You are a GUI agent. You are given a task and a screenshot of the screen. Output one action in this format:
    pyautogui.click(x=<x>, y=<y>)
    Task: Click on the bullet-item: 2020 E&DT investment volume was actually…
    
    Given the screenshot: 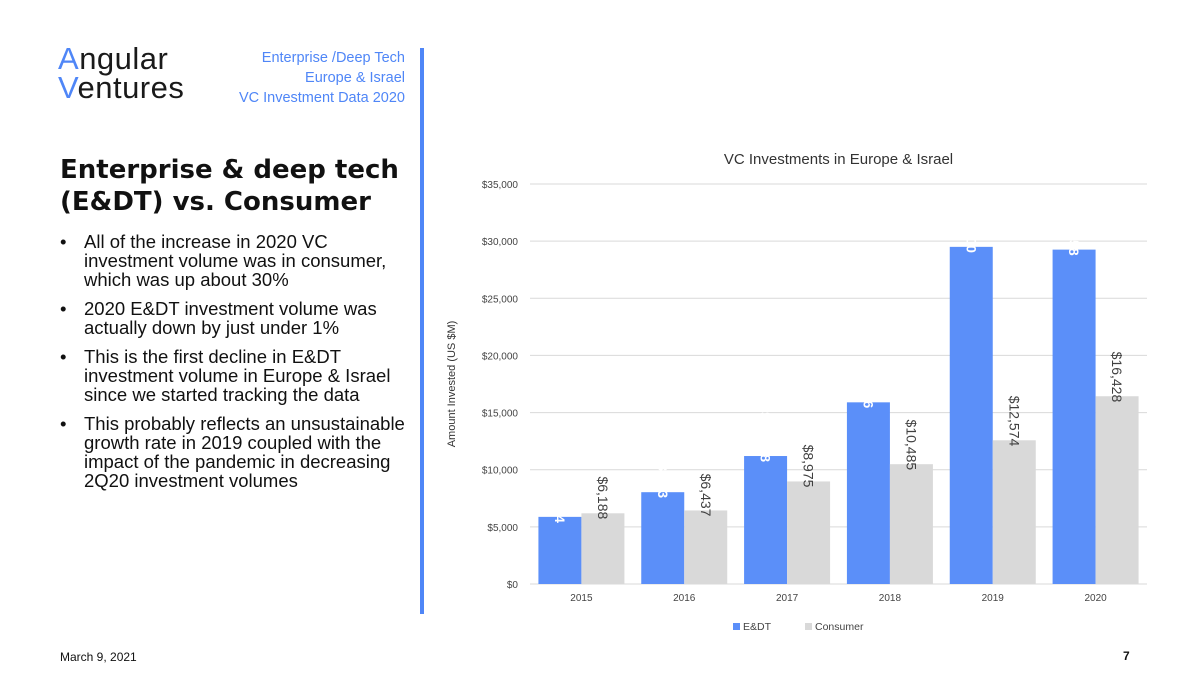 What is the action you would take?
    pyautogui.click(x=232, y=318)
    